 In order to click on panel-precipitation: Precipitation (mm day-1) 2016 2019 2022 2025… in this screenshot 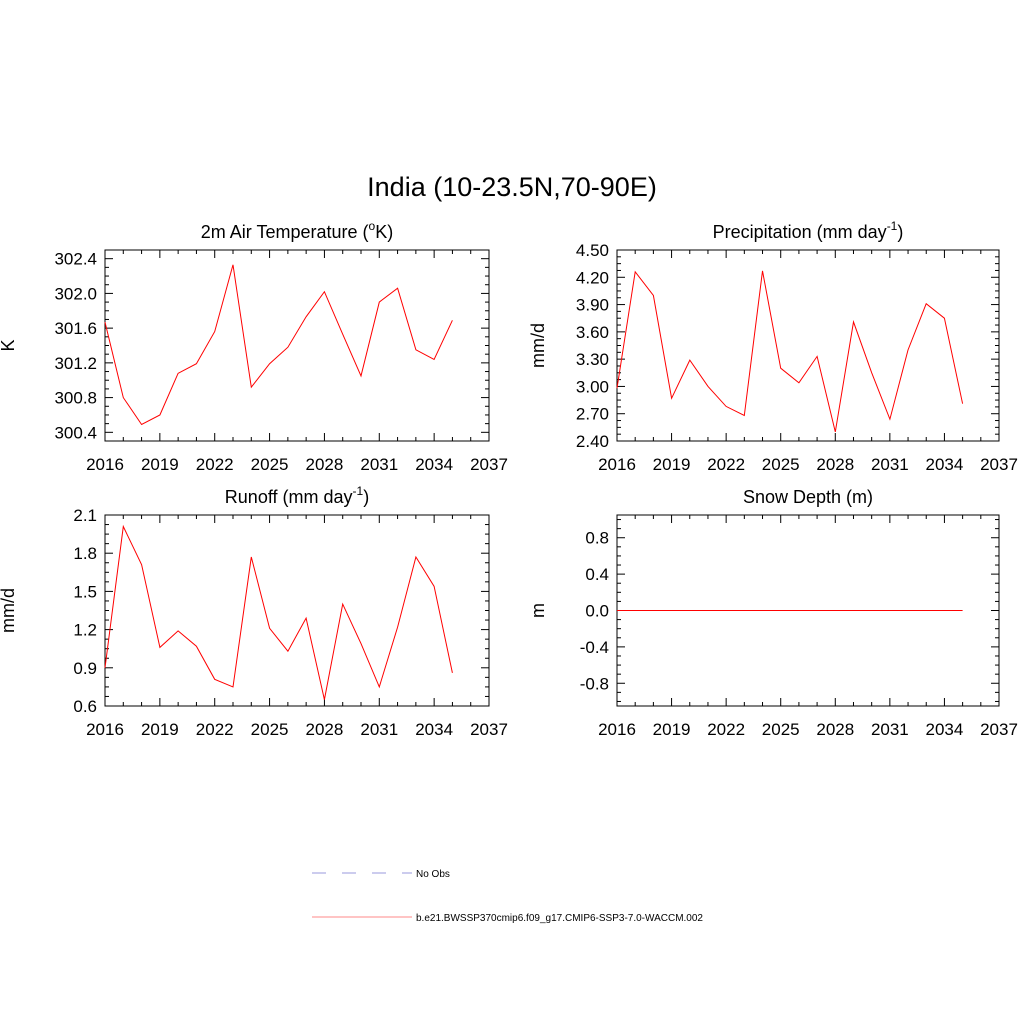, I will do `click(773, 346)`.